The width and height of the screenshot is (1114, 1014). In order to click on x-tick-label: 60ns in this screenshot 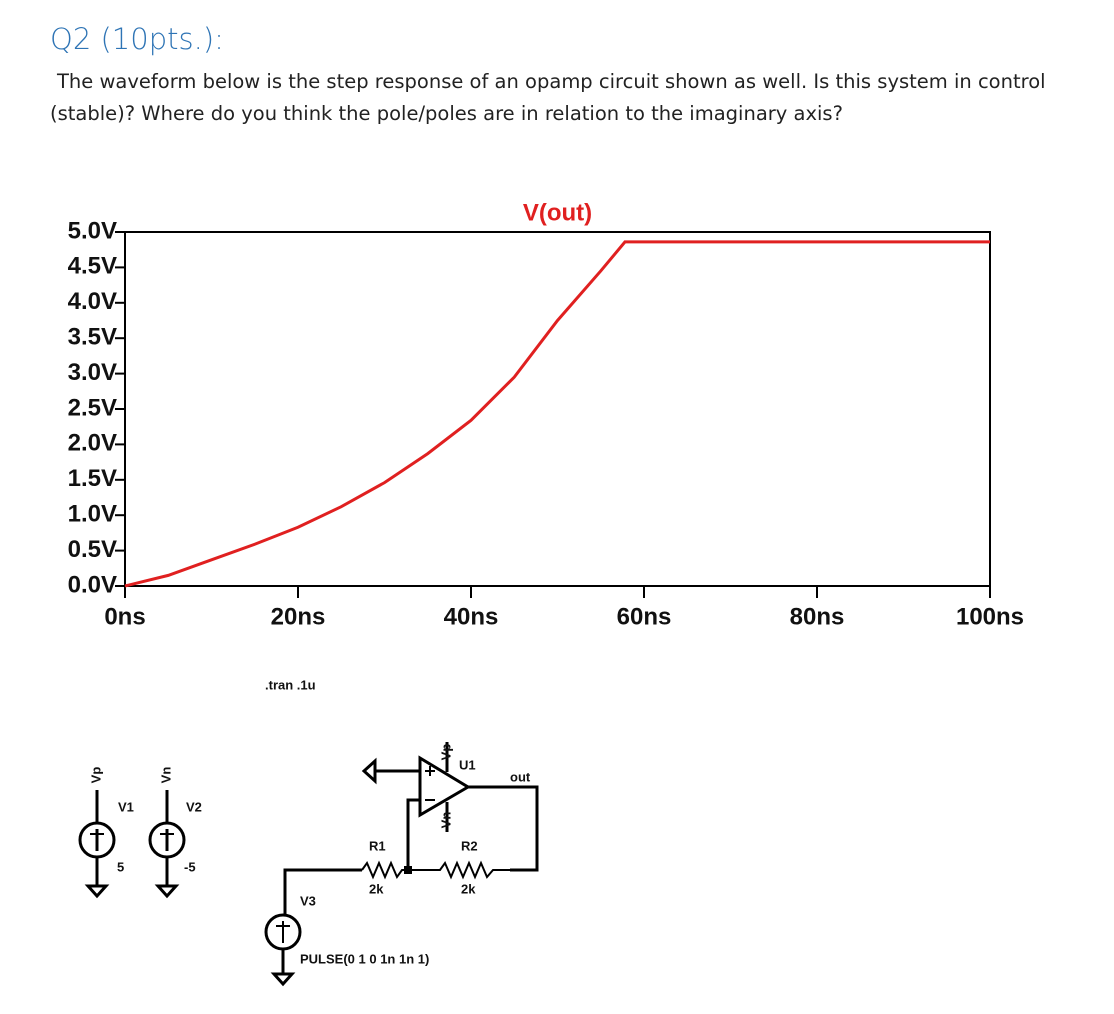, I will do `click(644, 616)`.